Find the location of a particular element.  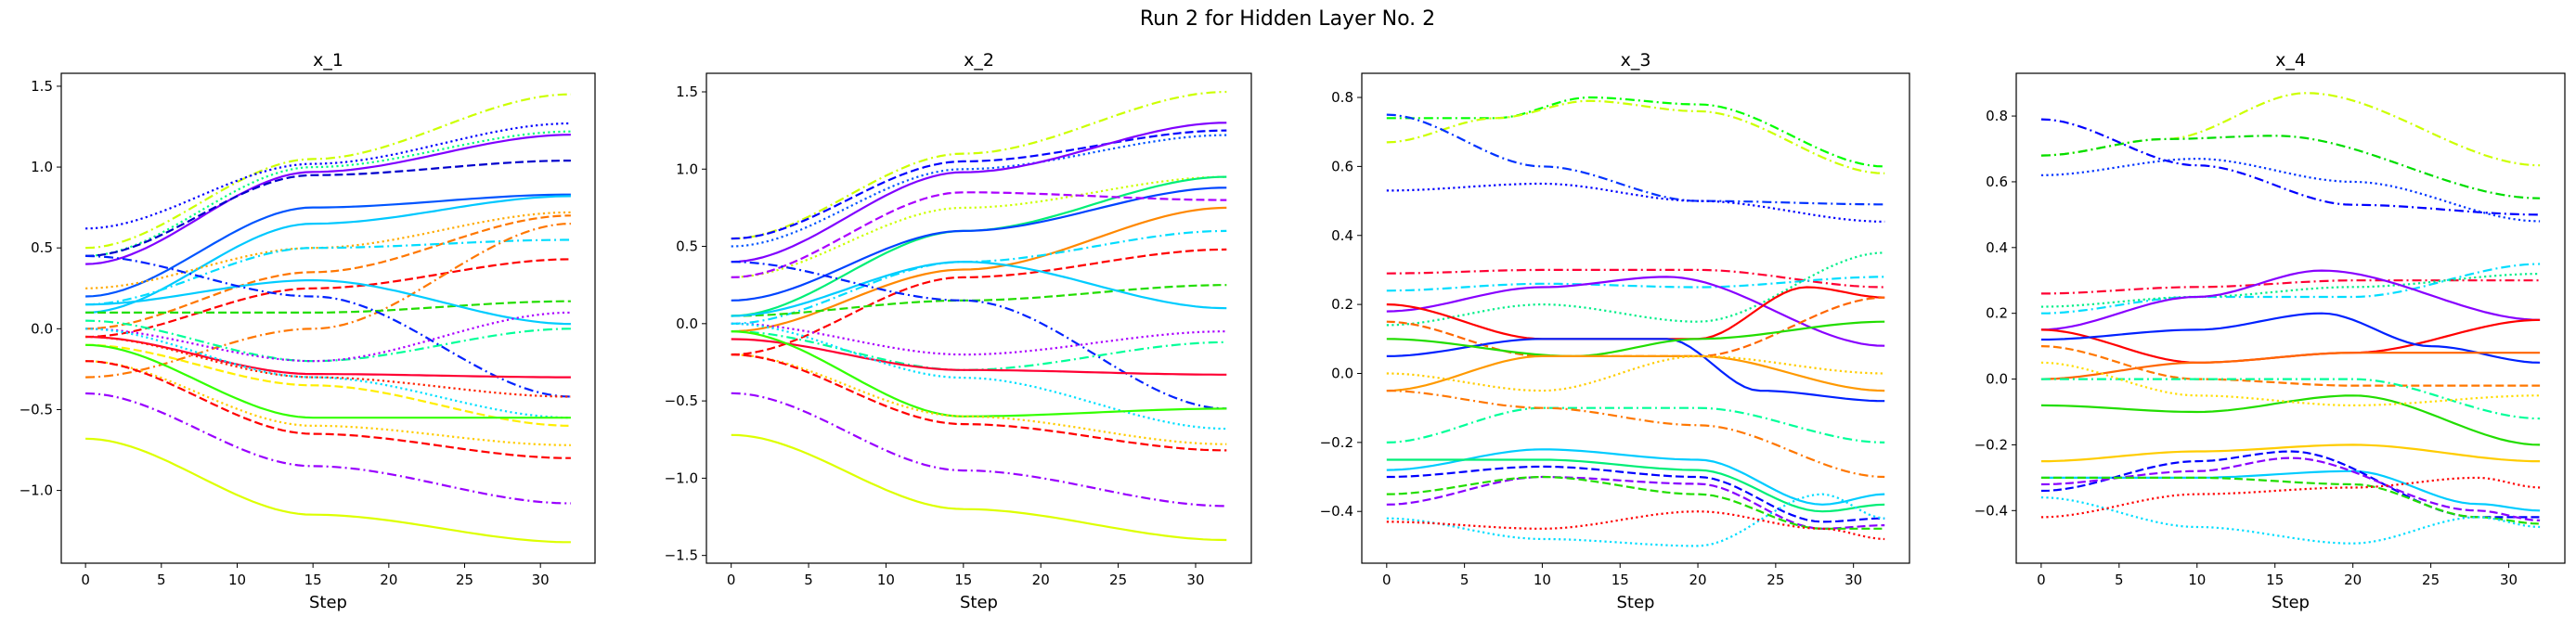

subplot-title: x_1 is located at coordinates (328, 60).